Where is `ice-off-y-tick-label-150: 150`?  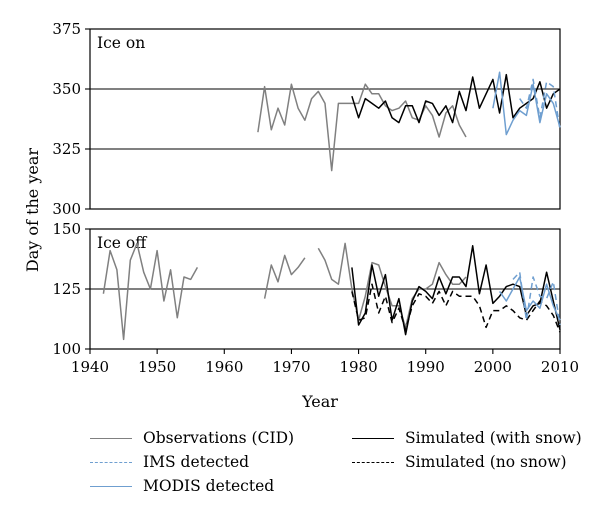
ice-off-y-tick-label-150: 150 is located at coordinates (66, 229).